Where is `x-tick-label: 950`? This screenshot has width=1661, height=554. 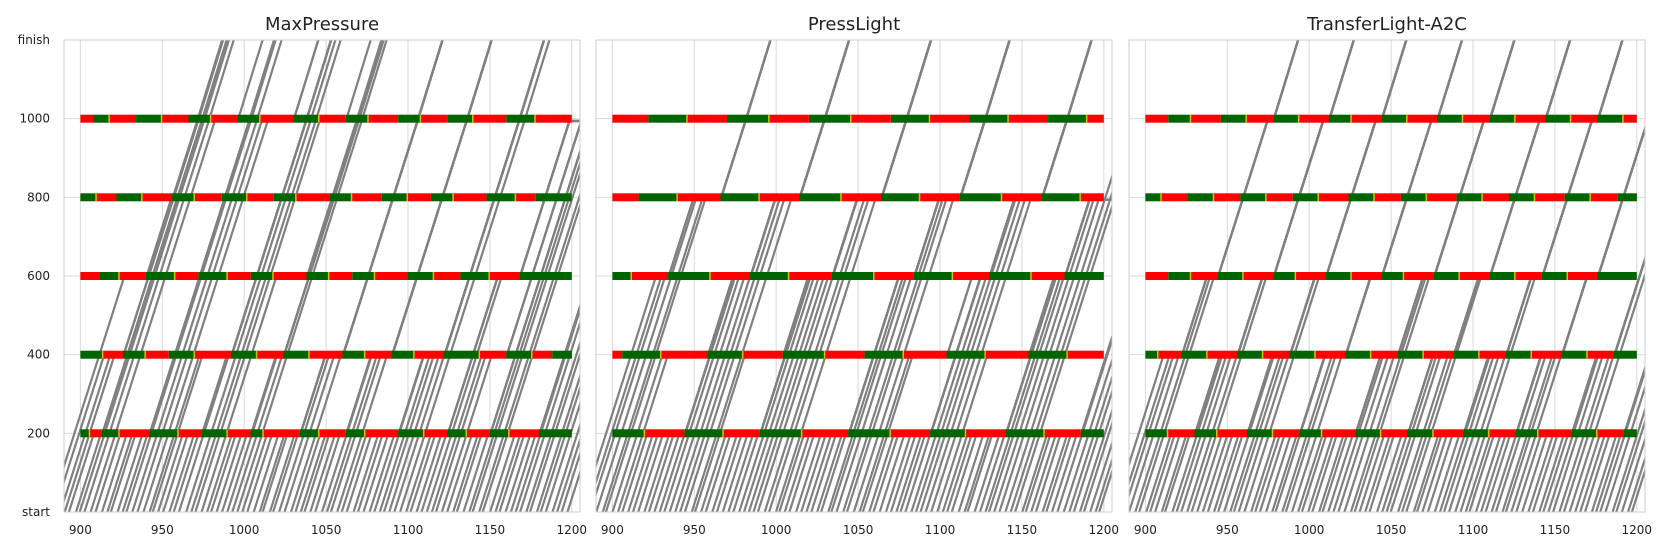 x-tick-label: 950 is located at coordinates (1227, 530).